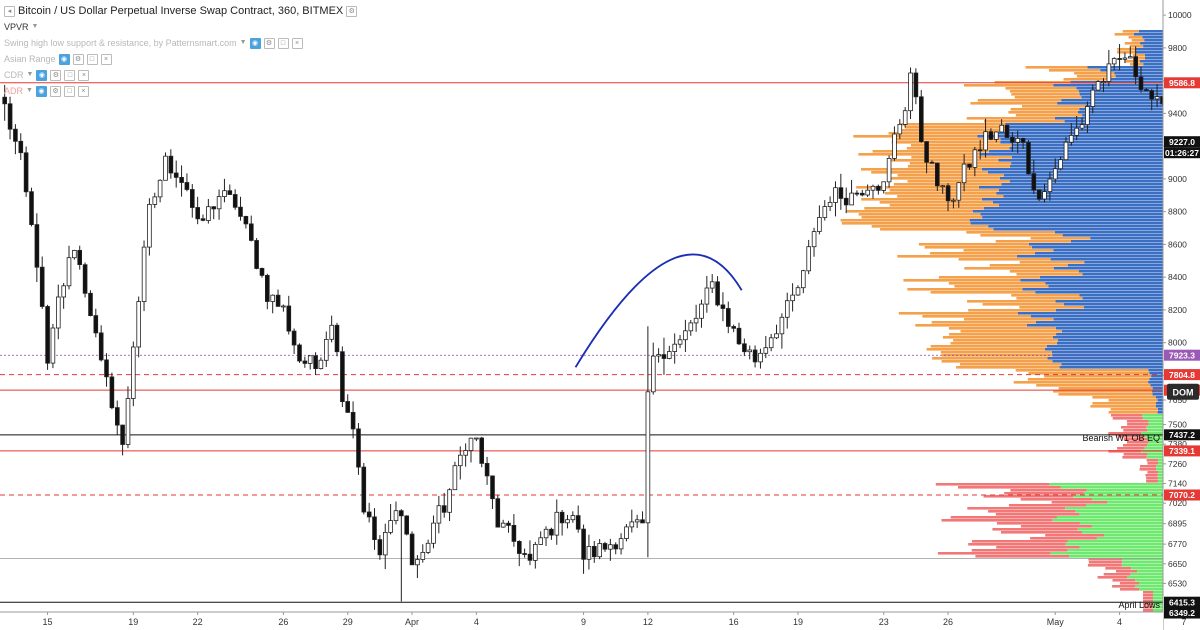  Describe the element at coordinates (133, 622) in the screenshot. I see `time-tick-label: 19` at that location.